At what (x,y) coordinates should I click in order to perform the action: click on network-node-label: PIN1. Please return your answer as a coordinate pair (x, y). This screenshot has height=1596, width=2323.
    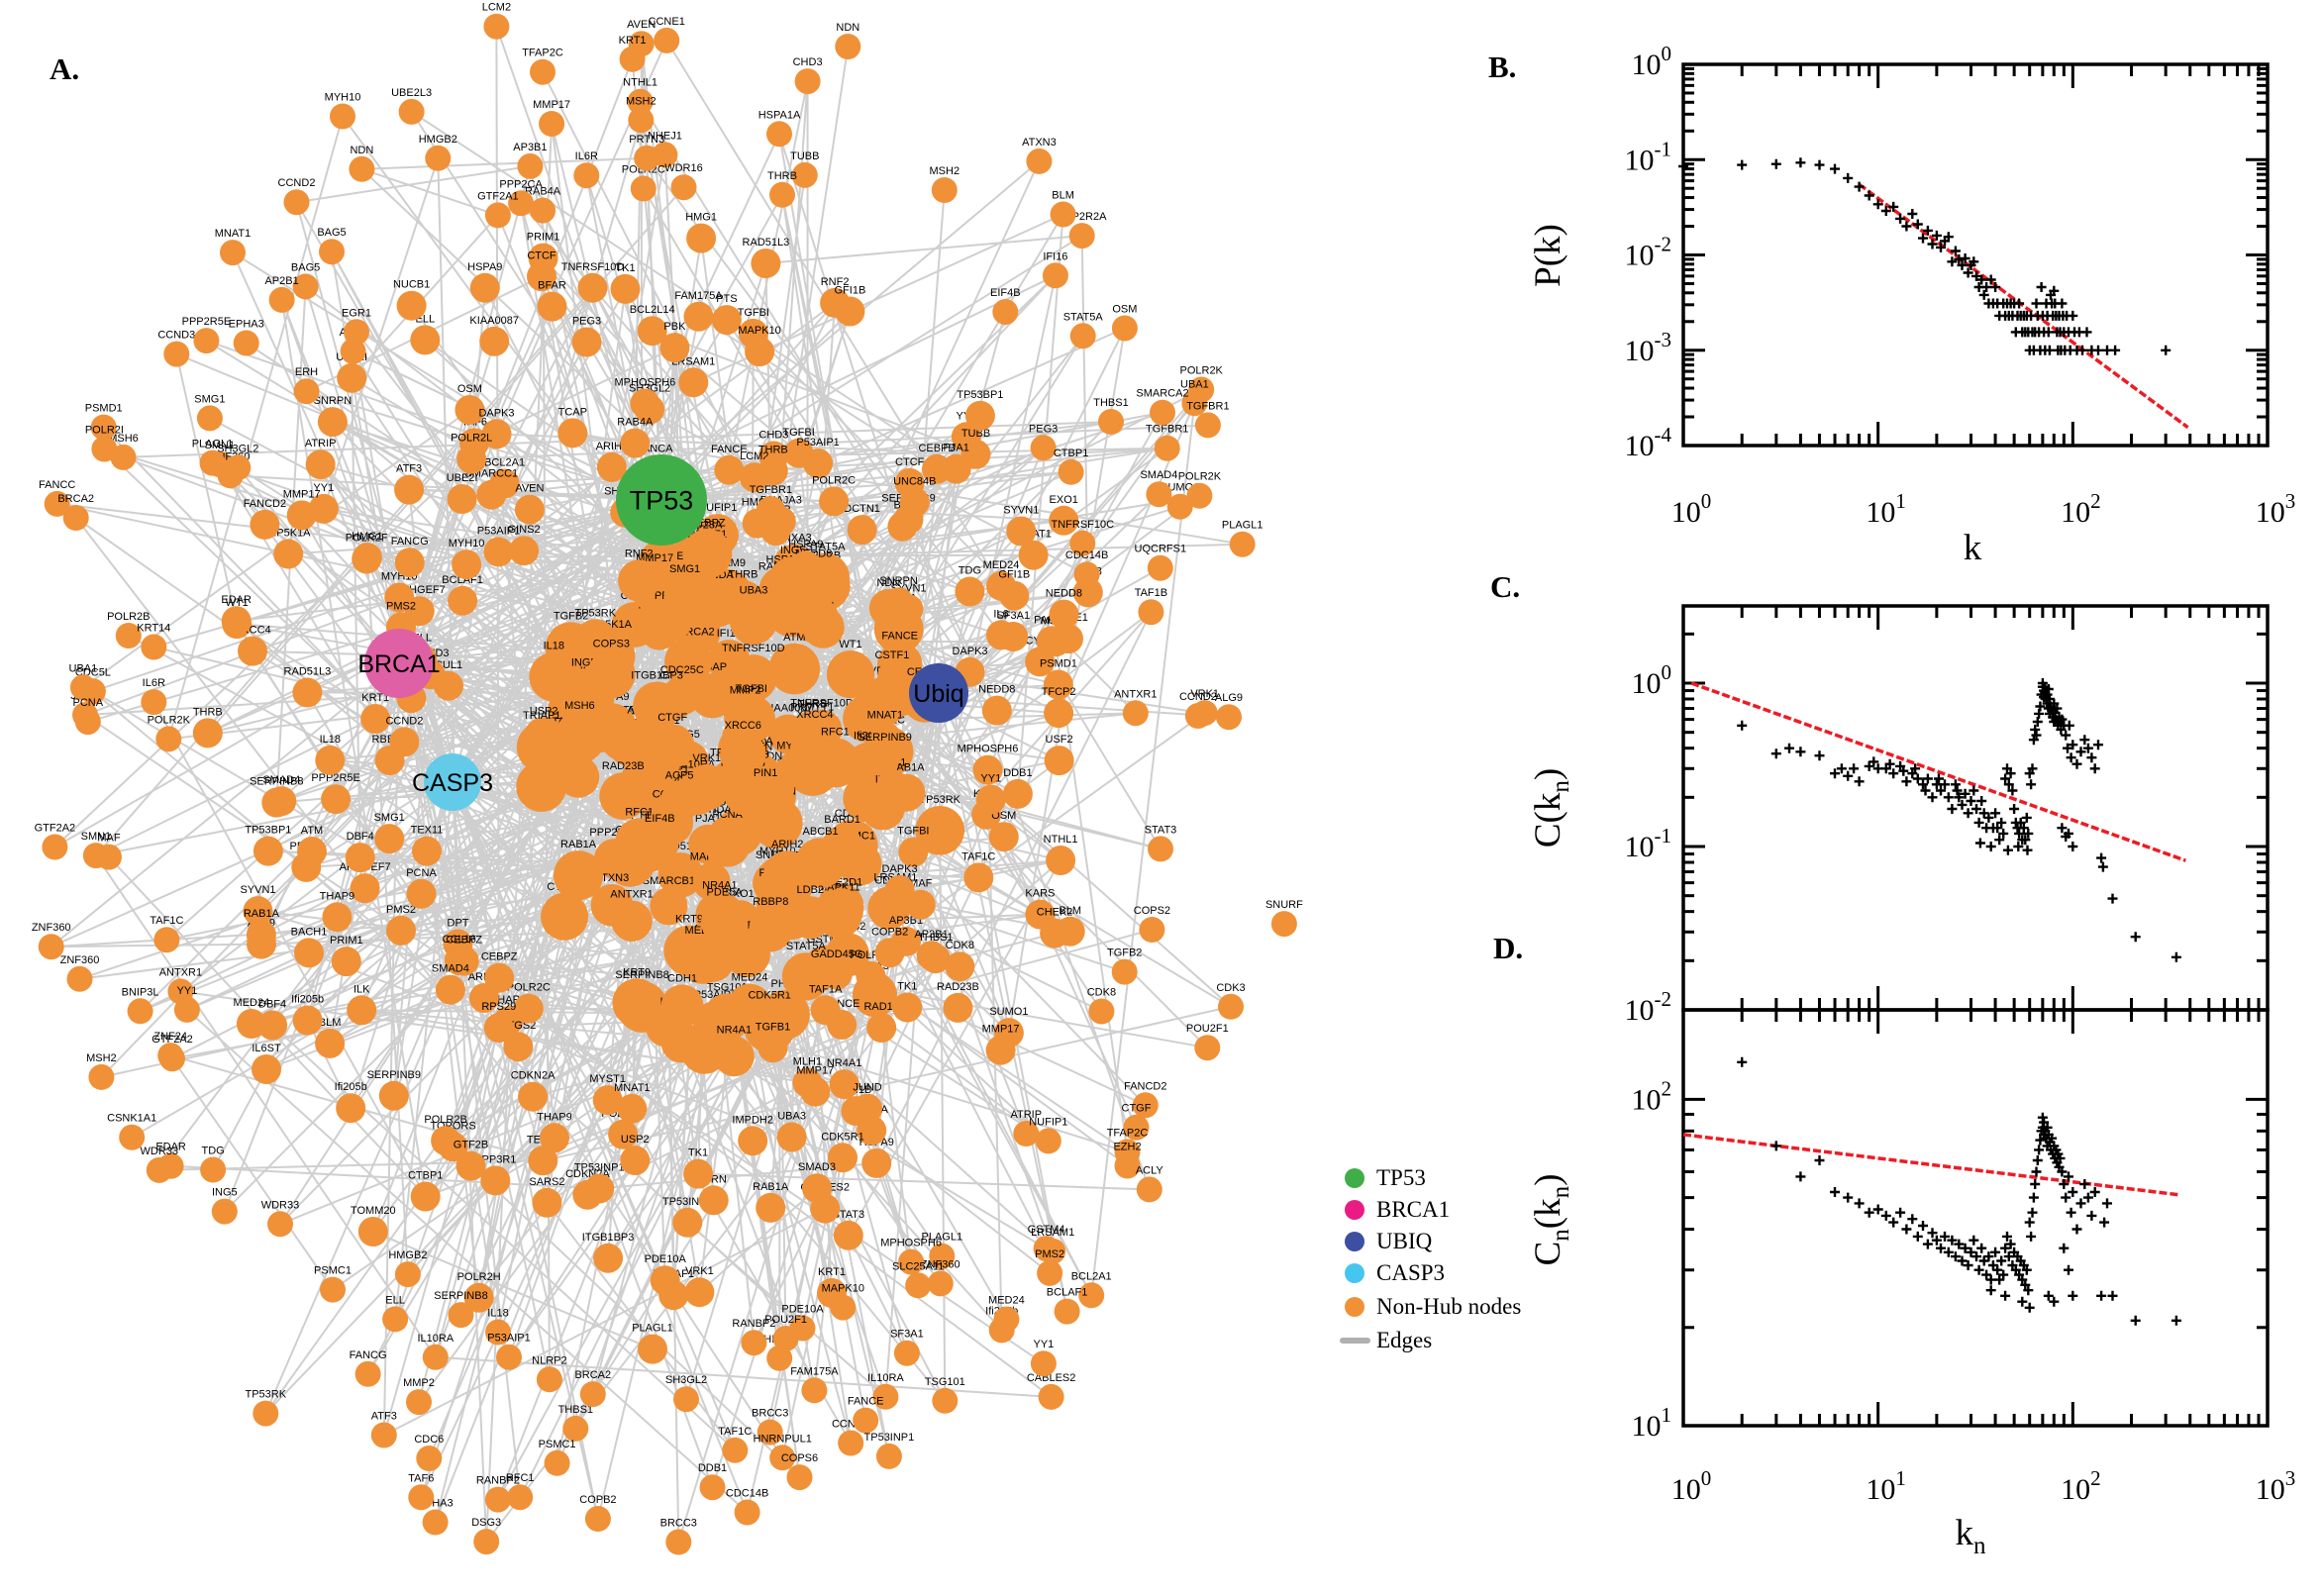
    Looking at the image, I should click on (765, 773).